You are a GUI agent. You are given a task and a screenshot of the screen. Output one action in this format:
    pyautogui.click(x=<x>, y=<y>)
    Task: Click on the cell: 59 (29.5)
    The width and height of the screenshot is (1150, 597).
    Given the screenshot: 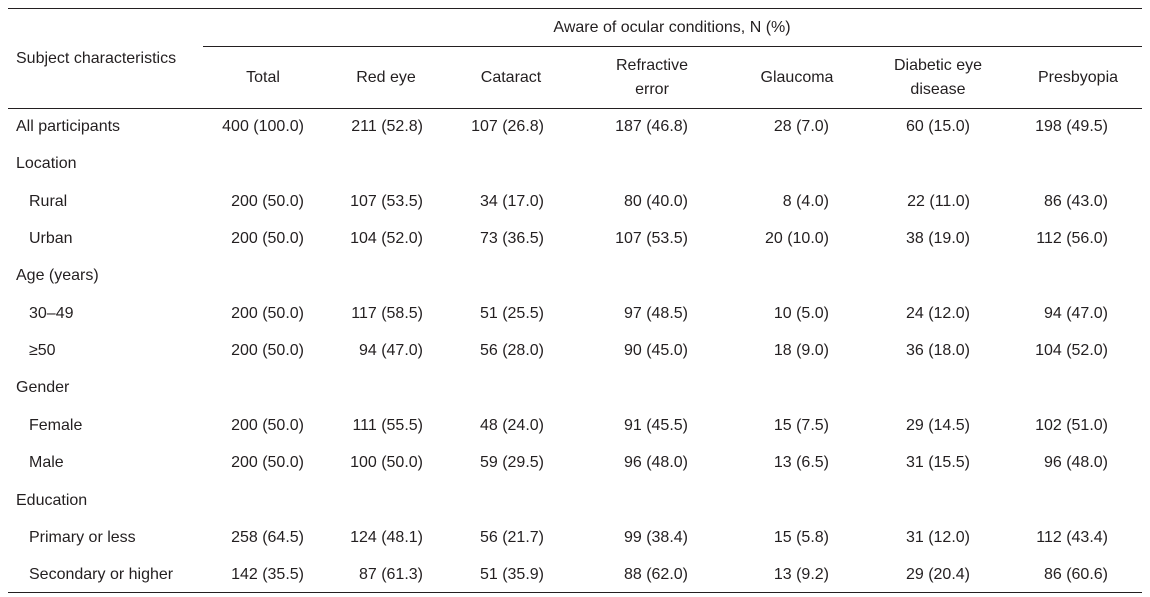 What is the action you would take?
    pyautogui.click(x=511, y=463)
    